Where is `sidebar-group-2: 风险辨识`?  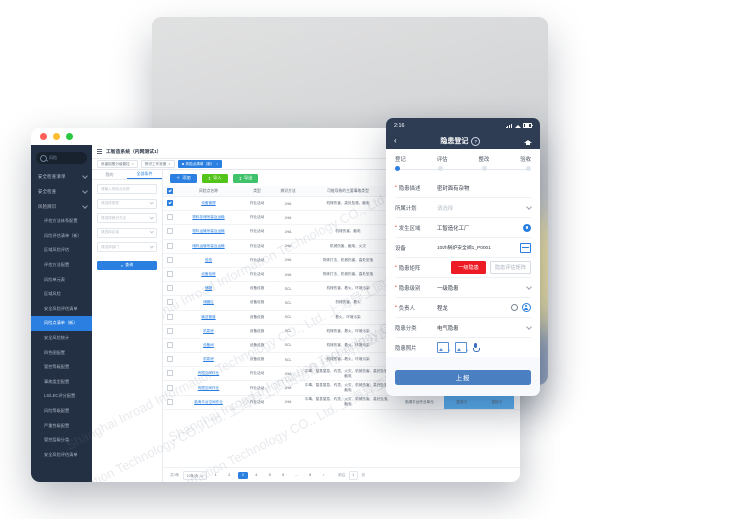 sidebar-group-2: 风险辨识 is located at coordinates (61, 206).